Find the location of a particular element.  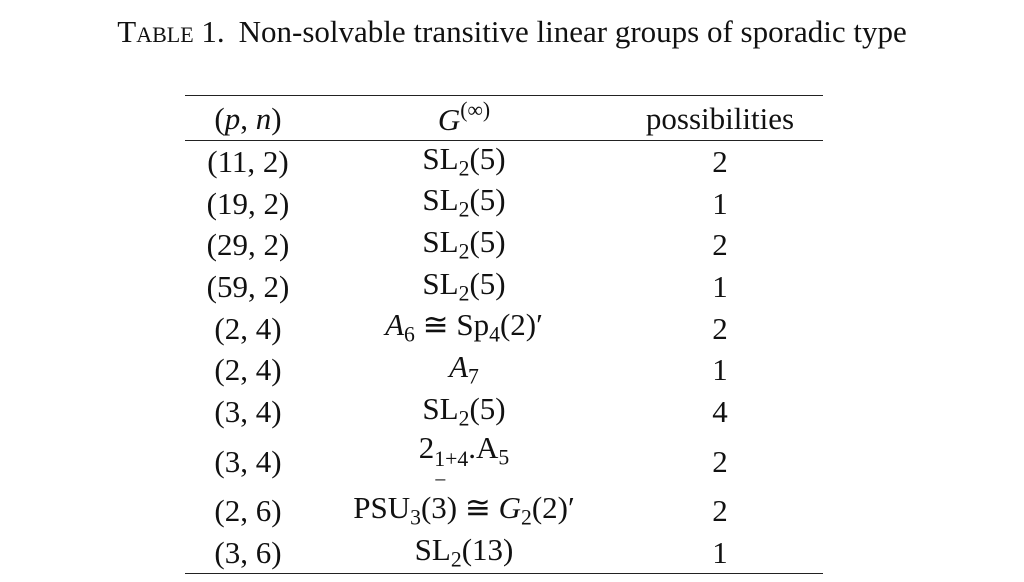

superscript: 1+4 is located at coordinates (451, 458).